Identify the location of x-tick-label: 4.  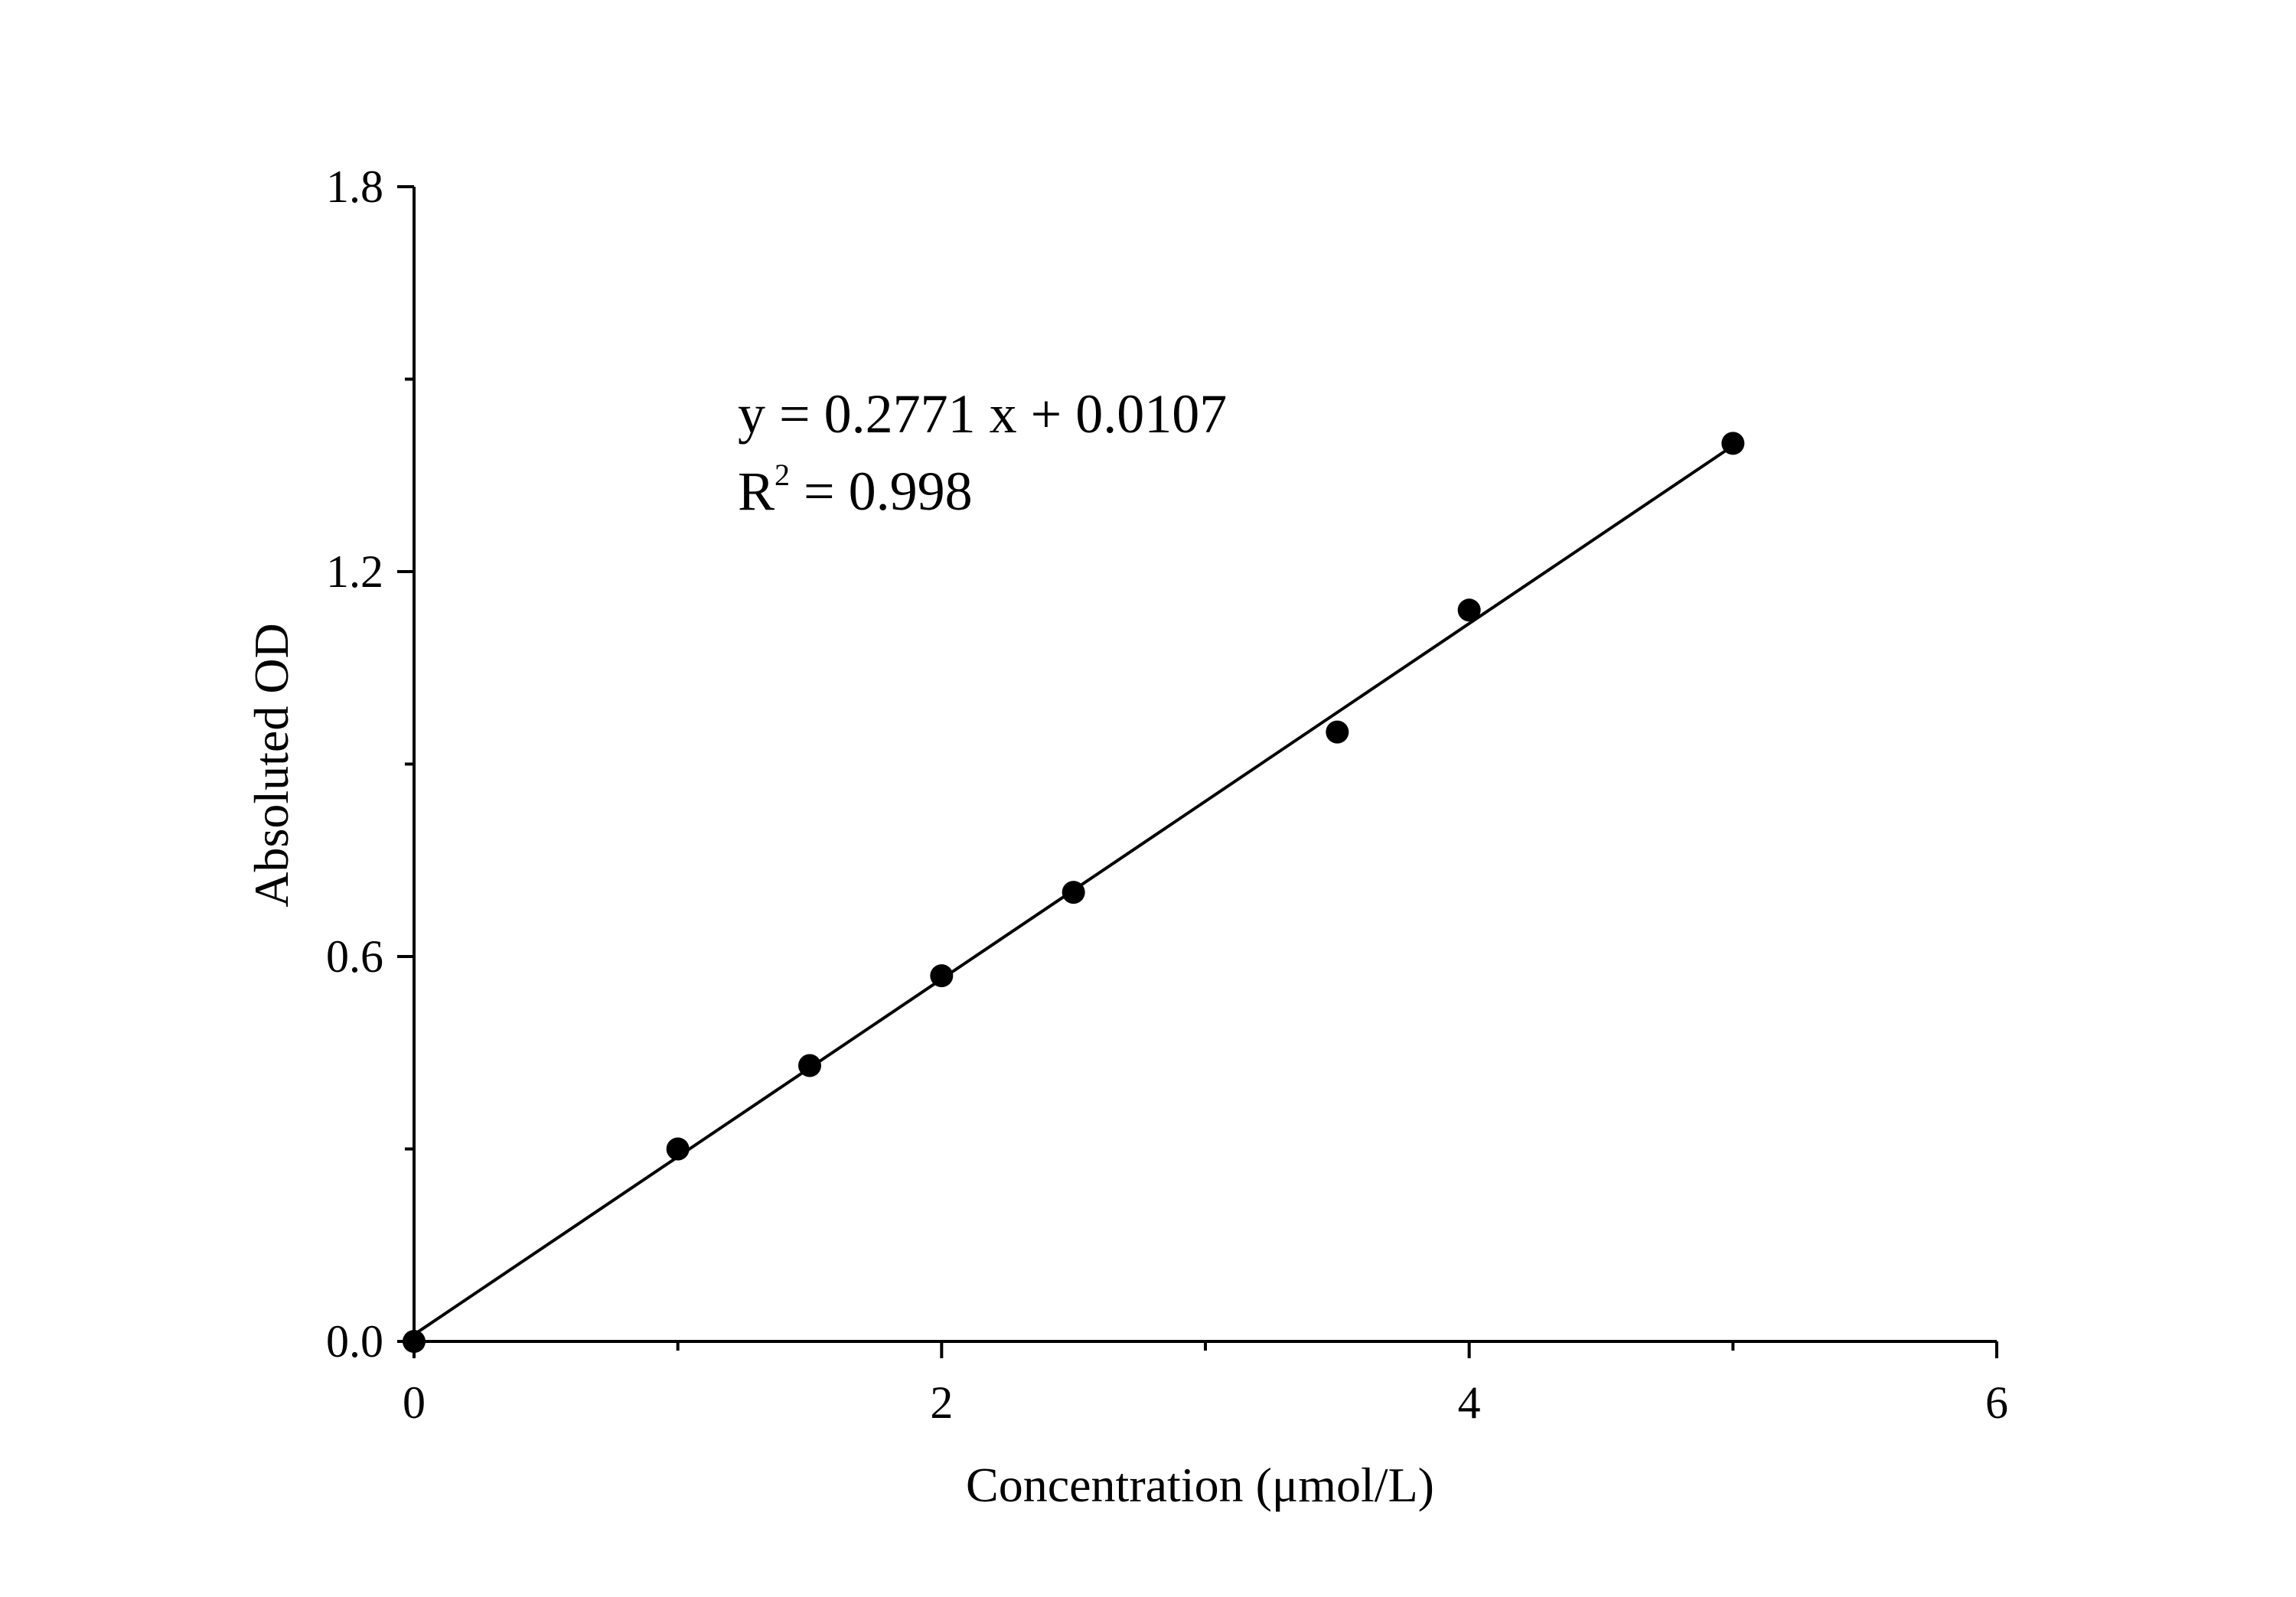
(1469, 1402).